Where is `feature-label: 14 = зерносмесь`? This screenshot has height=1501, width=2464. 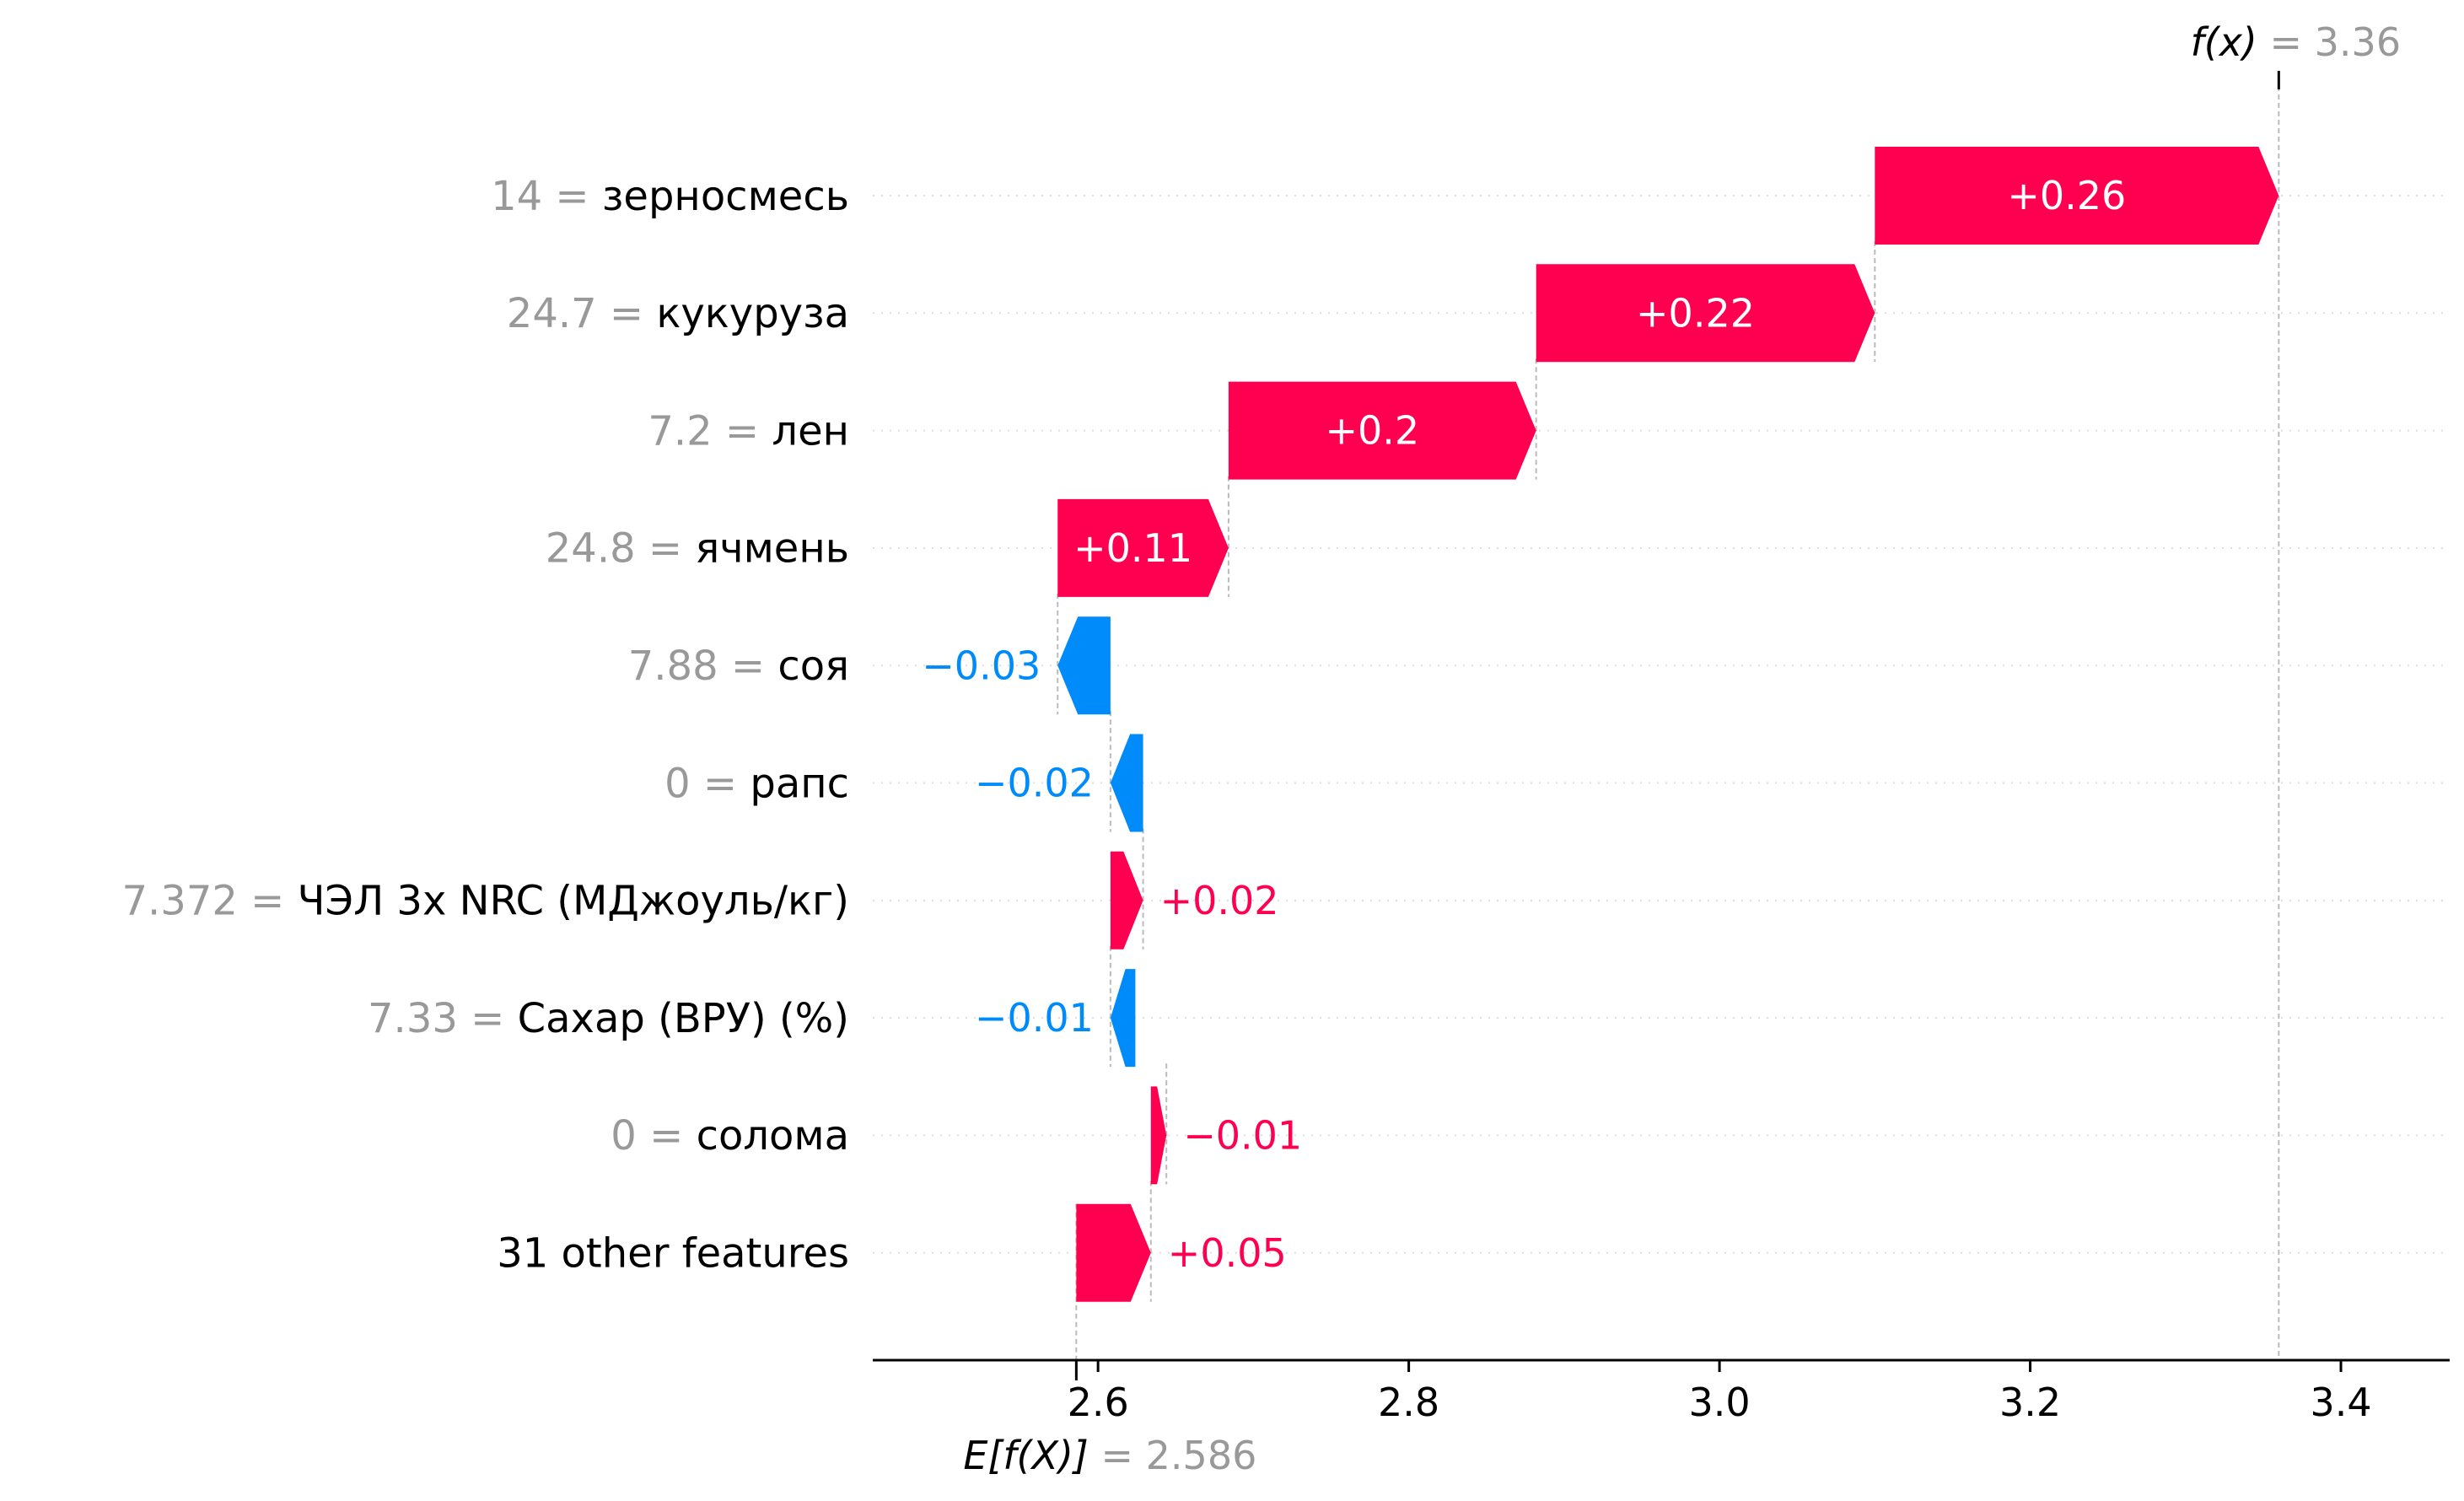 feature-label: 14 = зерносмесь is located at coordinates (670, 196).